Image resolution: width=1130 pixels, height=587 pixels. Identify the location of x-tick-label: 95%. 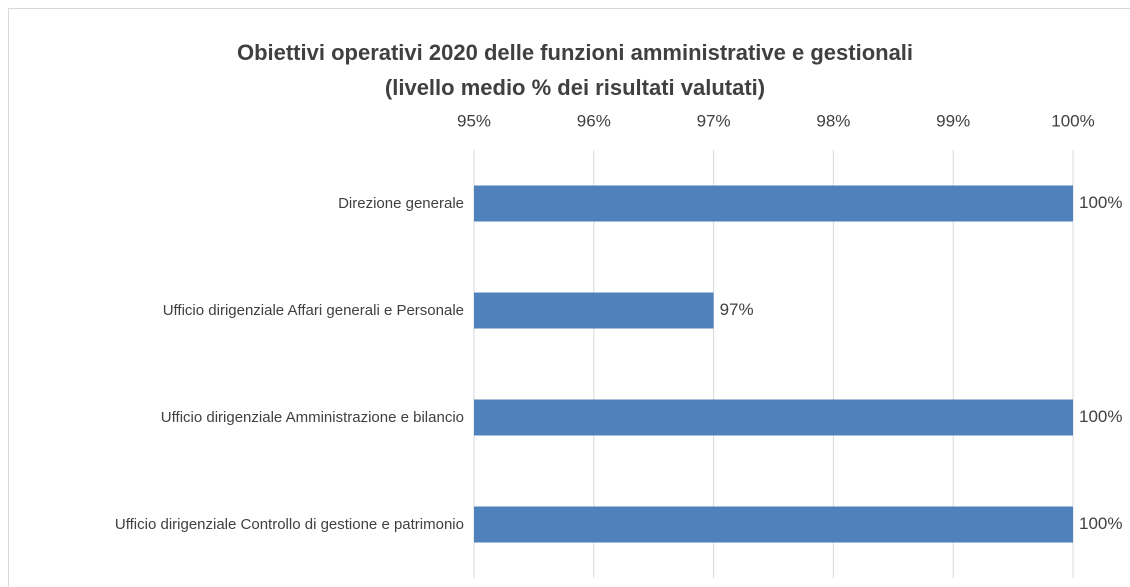
(474, 120).